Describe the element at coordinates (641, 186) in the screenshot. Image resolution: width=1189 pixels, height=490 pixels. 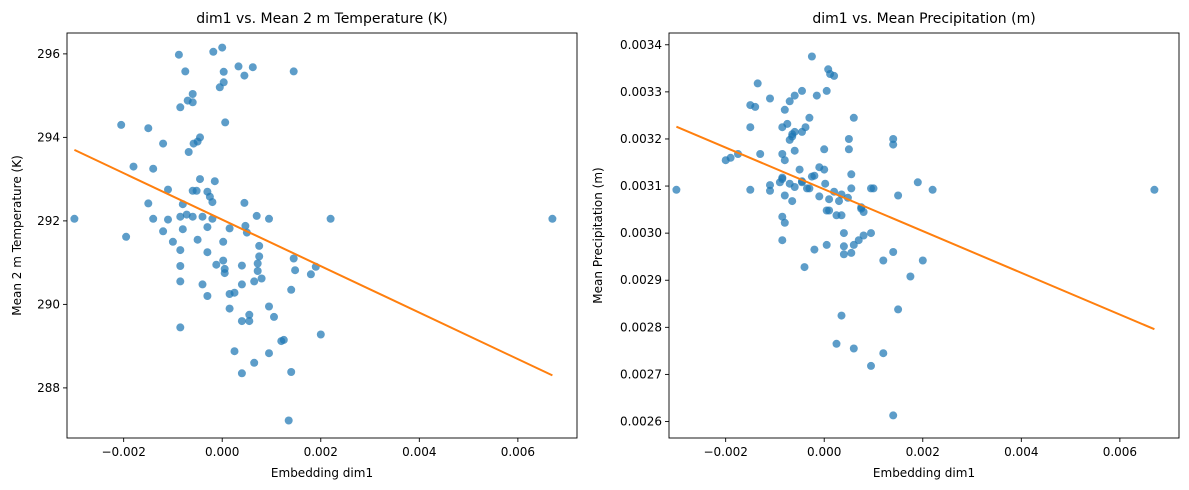
I see `y-tick-label: 0.0031` at that location.